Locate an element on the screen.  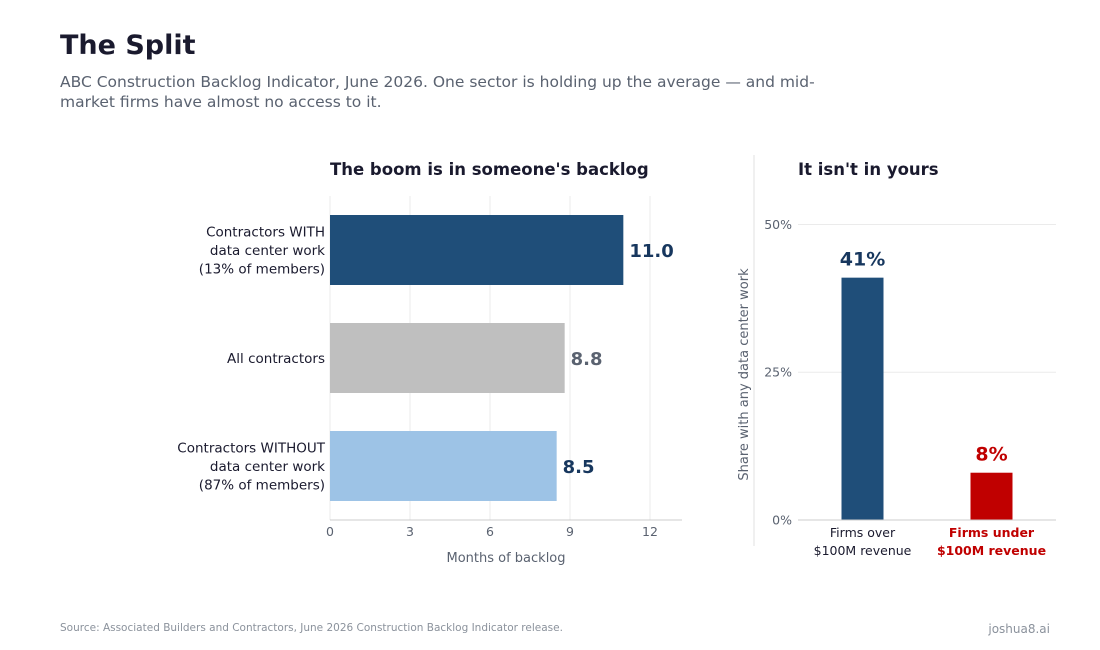
x-axis-label: Months of backlog is located at coordinates (505, 558).